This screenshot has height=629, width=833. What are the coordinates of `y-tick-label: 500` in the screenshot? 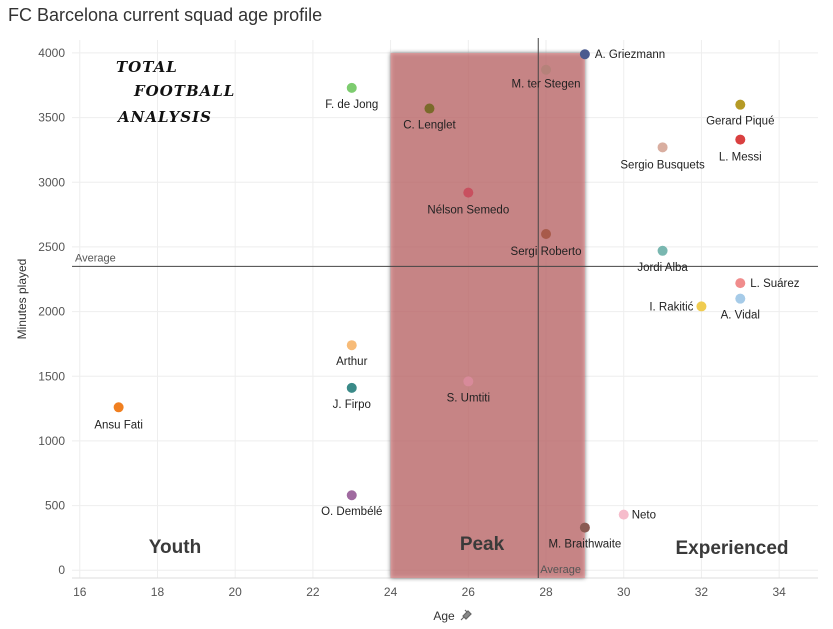 It's located at (55, 506).